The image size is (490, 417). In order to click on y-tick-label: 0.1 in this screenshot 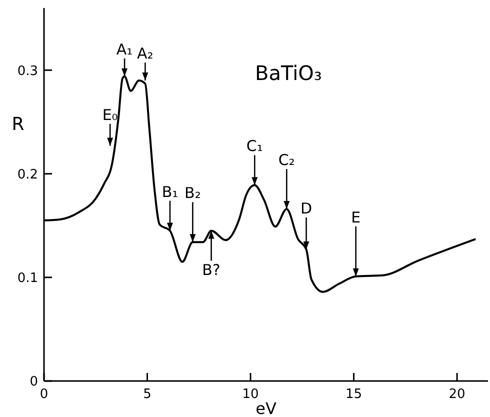, I will do `click(27, 278)`.